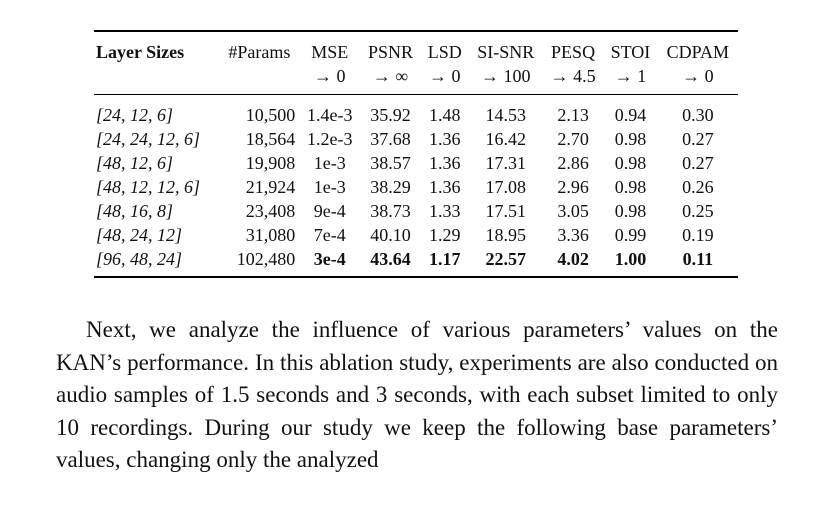 Image resolution: width=838 pixels, height=505 pixels. I want to click on cell-psnr-best: 43.64, so click(390, 259).